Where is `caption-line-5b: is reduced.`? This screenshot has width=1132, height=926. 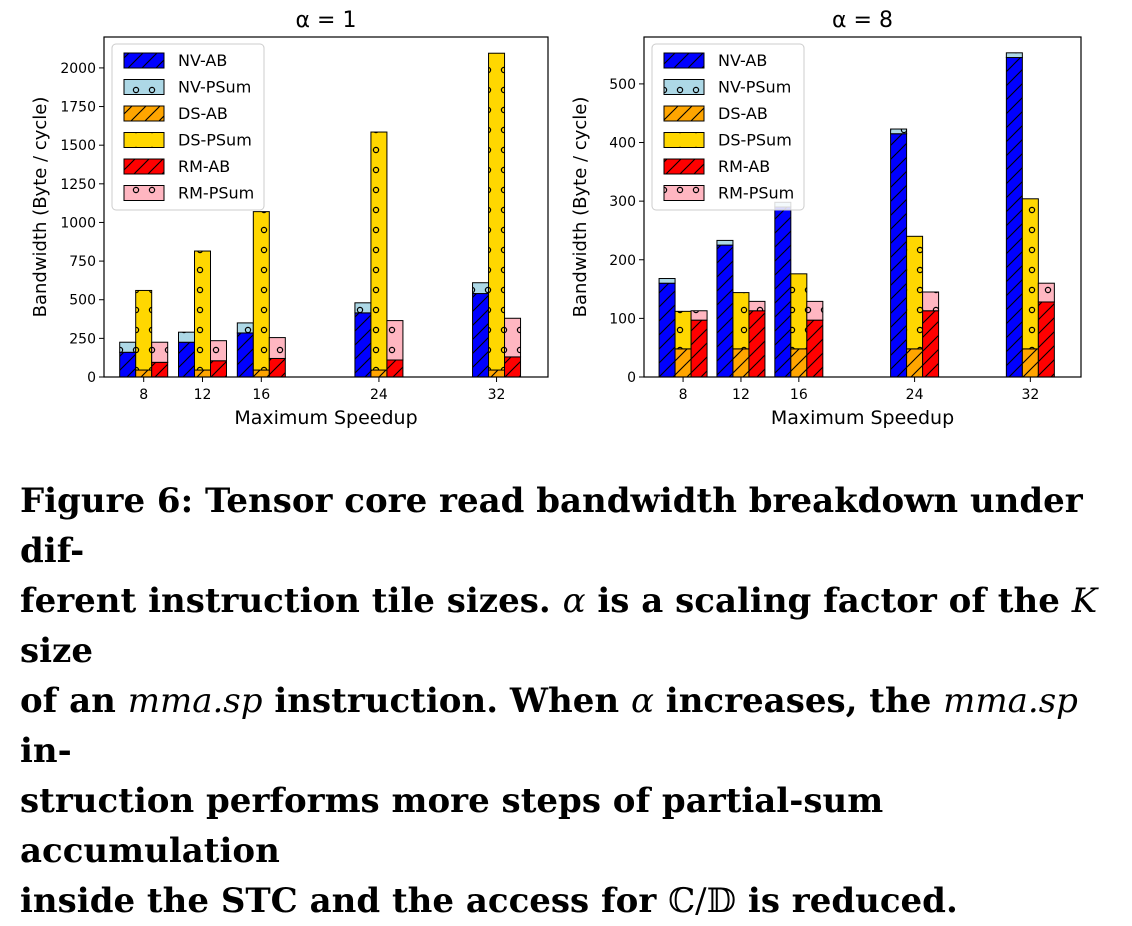 caption-line-5b: is reduced. is located at coordinates (847, 901).